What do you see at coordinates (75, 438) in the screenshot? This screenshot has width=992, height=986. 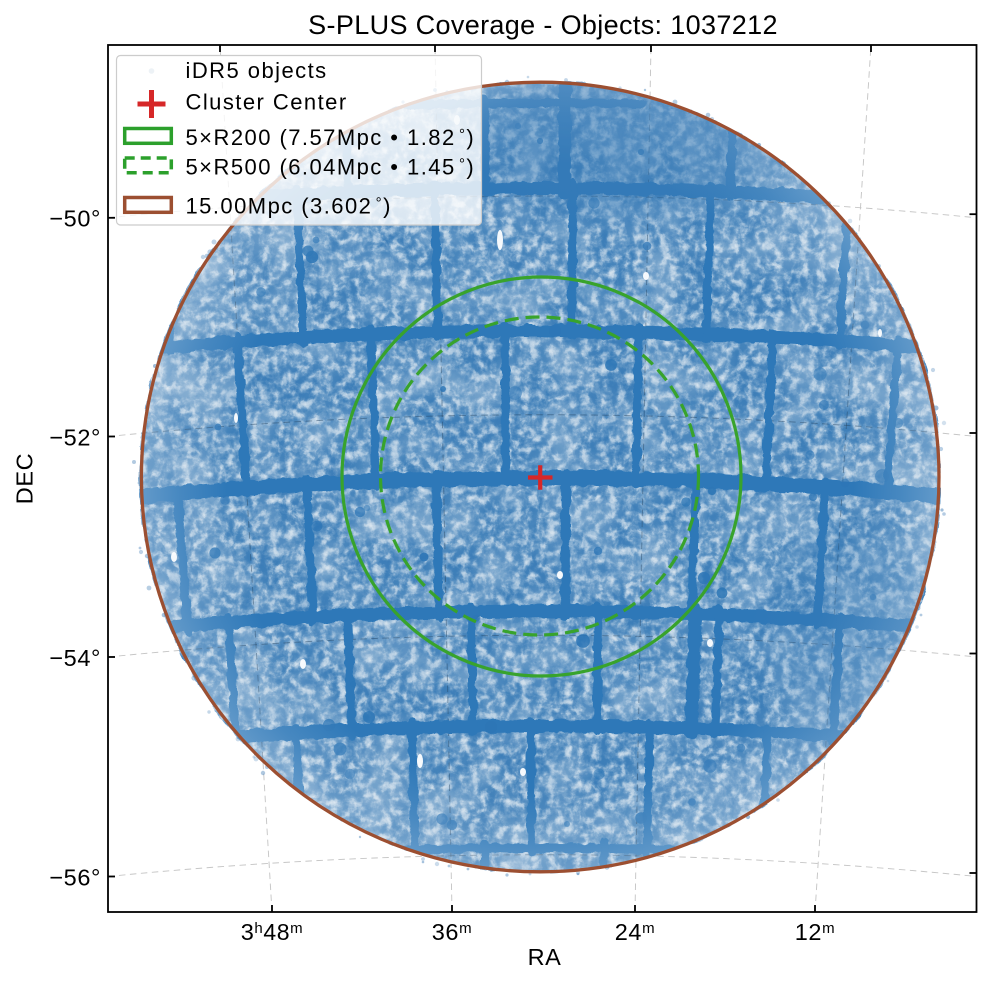 I see `svg-text: −52°` at bounding box center [75, 438].